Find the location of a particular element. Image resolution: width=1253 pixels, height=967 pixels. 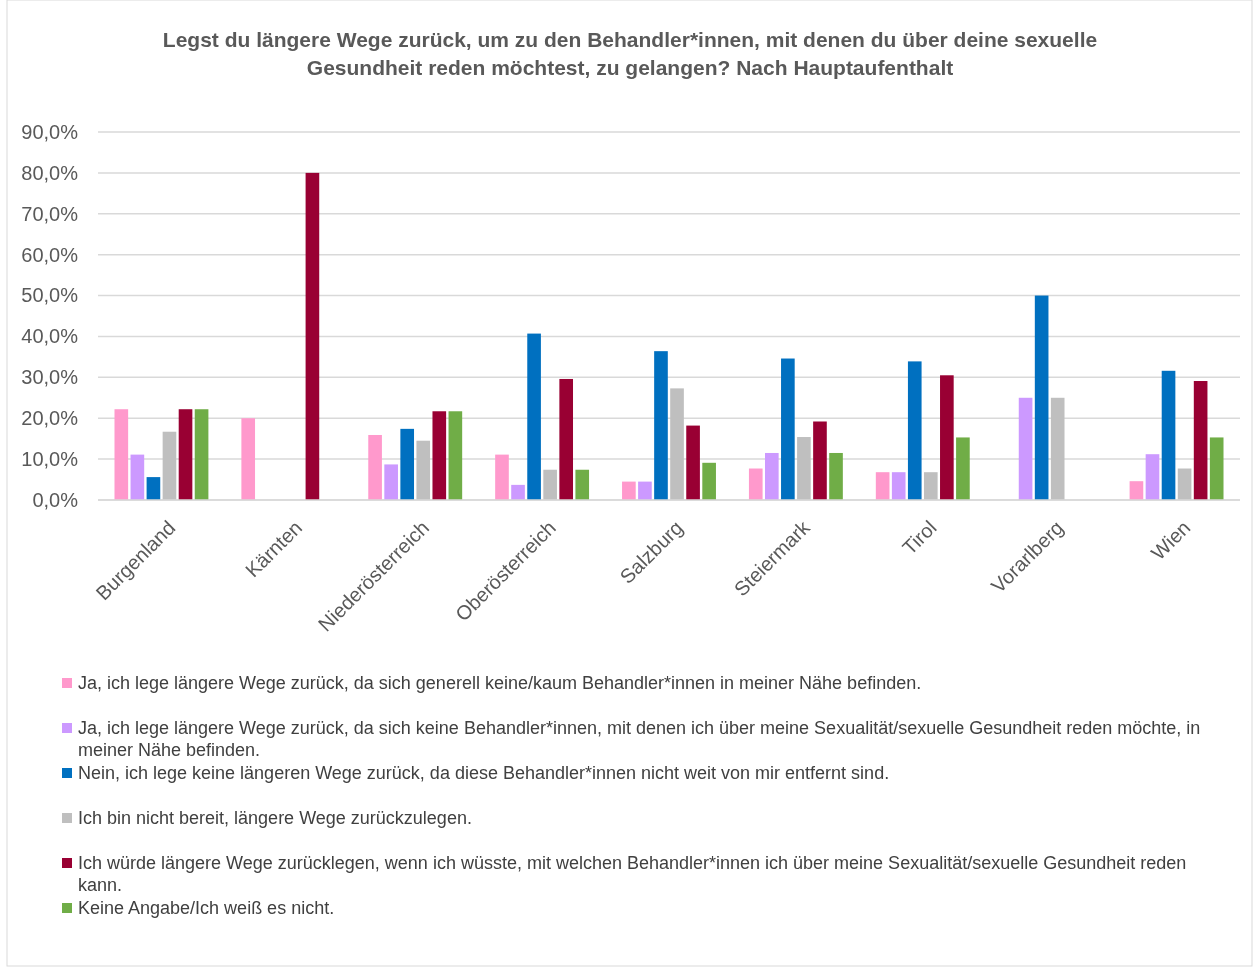

legend-label: Ich bin nicht bereit, längere Wege zurückzulegen. is located at coordinates (275, 818).